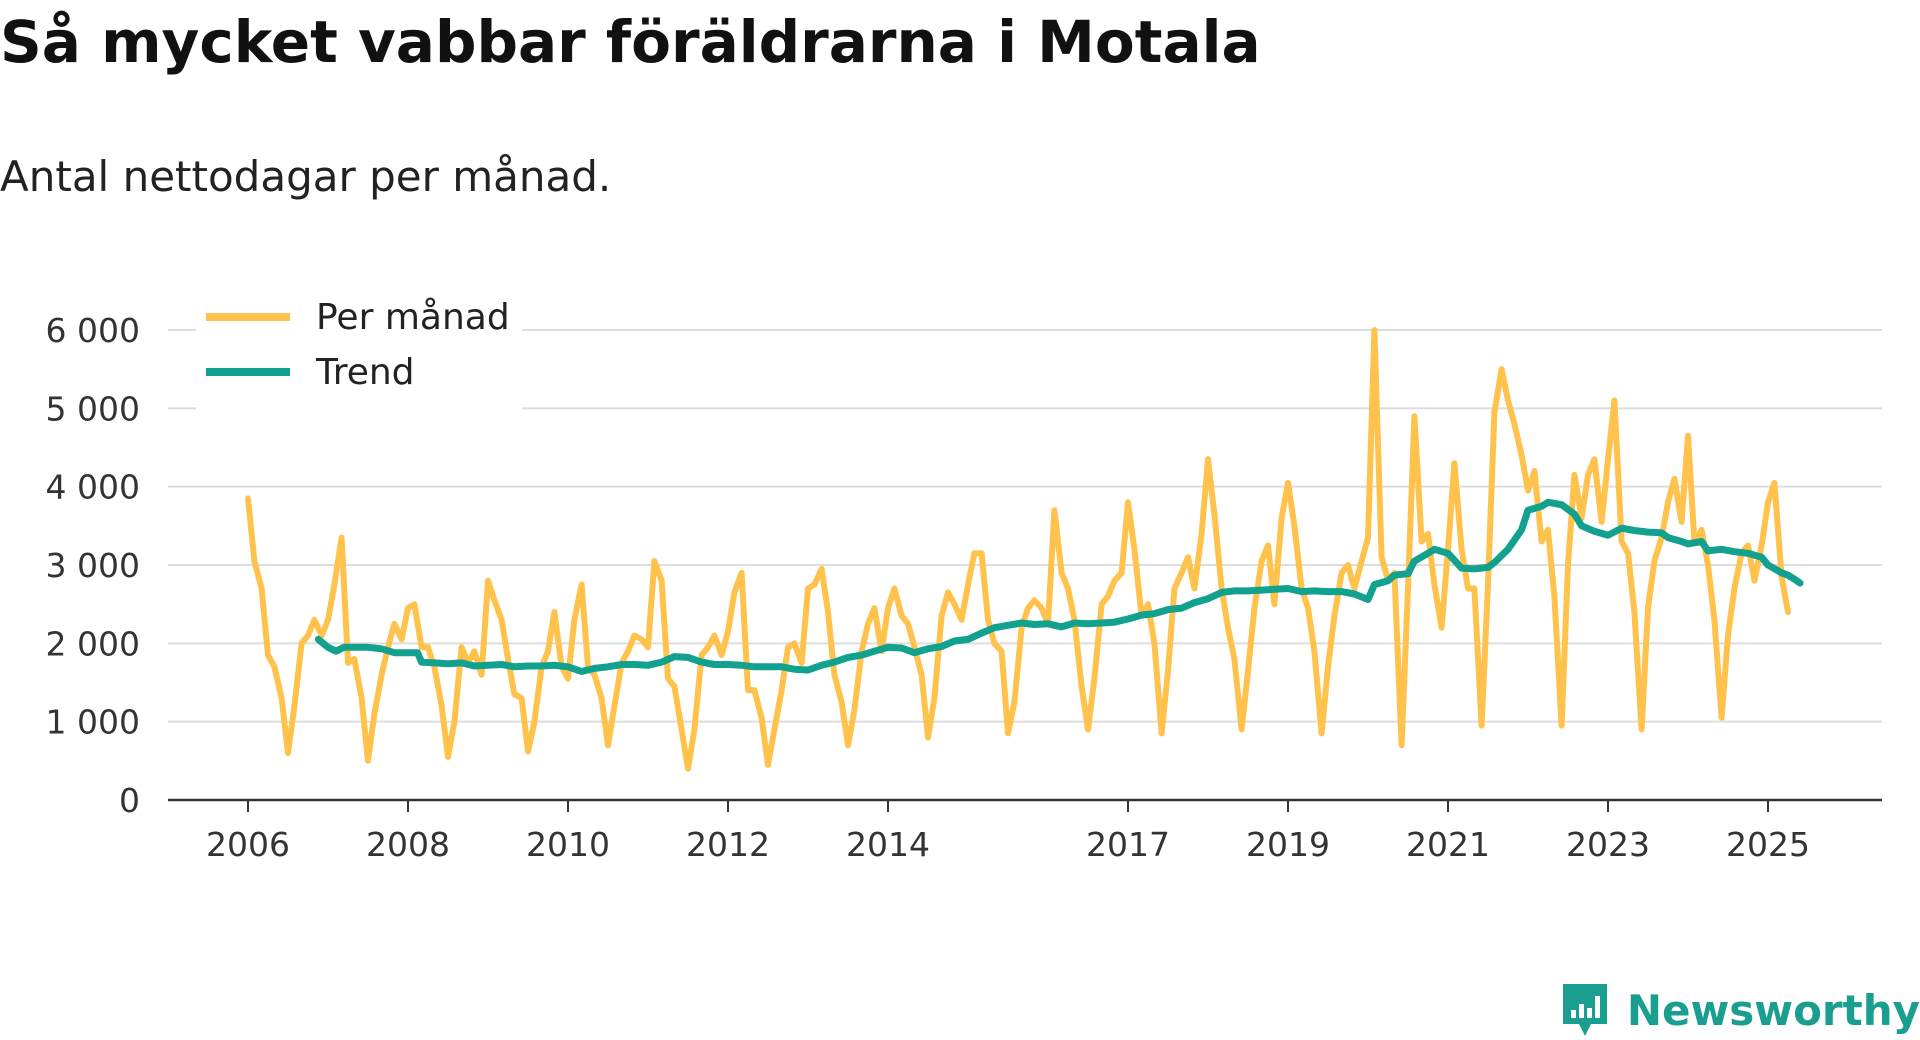 The image size is (1920, 1040). I want to click on x-tick-label: 2025, so click(1768, 844).